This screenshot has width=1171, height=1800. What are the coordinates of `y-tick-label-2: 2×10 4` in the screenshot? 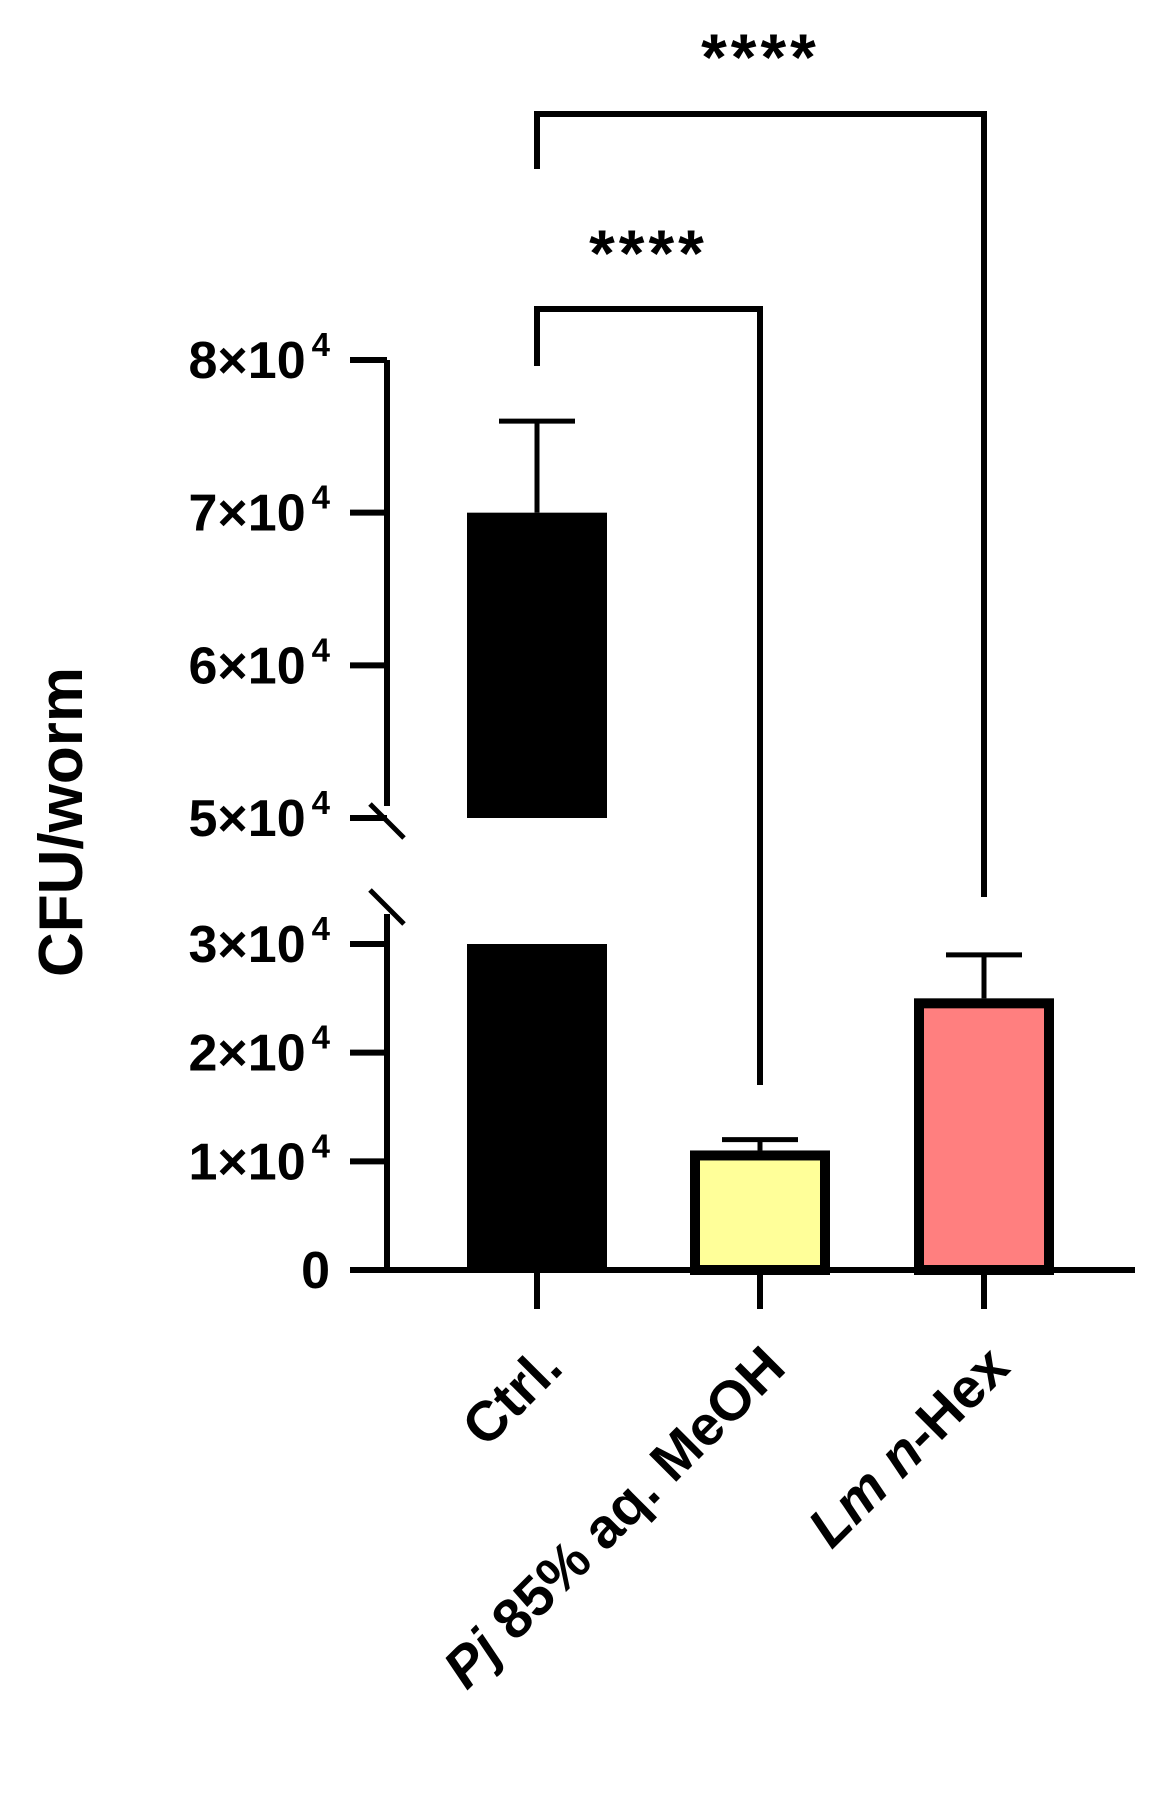 It's located at (260, 1051).